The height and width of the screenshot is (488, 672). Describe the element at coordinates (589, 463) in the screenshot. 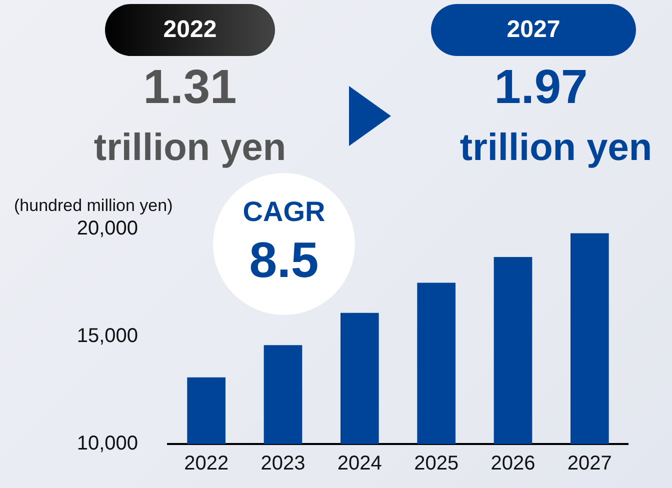

I see `x-tick-label: 2027` at that location.